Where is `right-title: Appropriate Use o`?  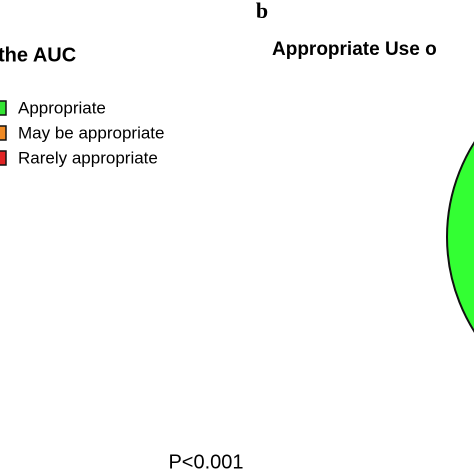 right-title: Appropriate Use o is located at coordinates (354, 49).